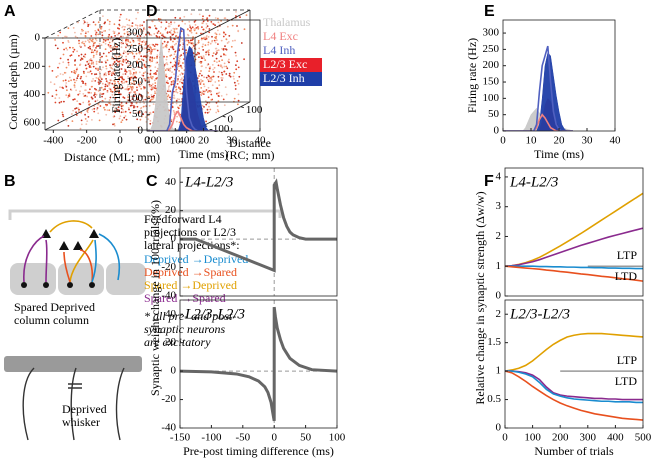 This screenshot has height=461, width=669. I want to click on legend-label: L4 Inh, so click(279, 50).